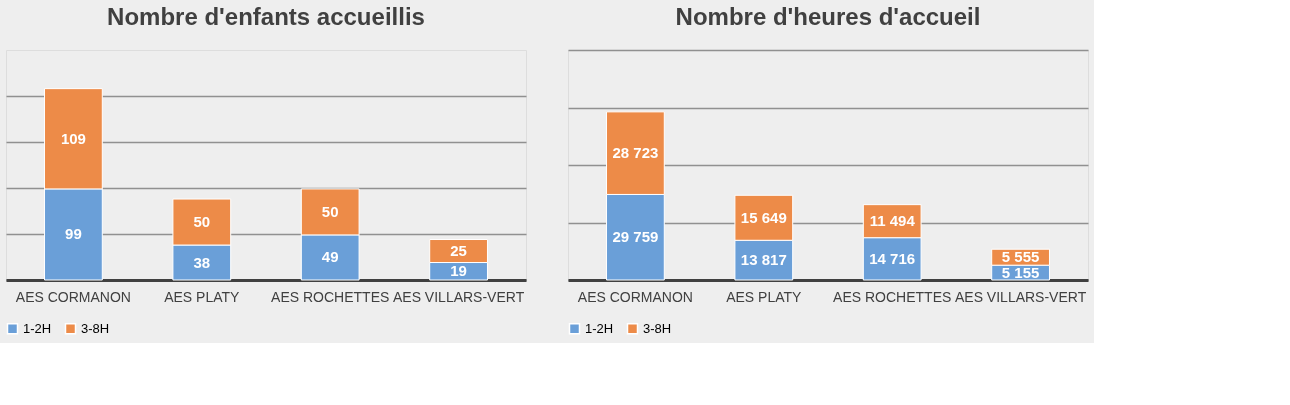 Image resolution: width=1290 pixels, height=405 pixels. I want to click on data-label: 28 723, so click(635, 153).